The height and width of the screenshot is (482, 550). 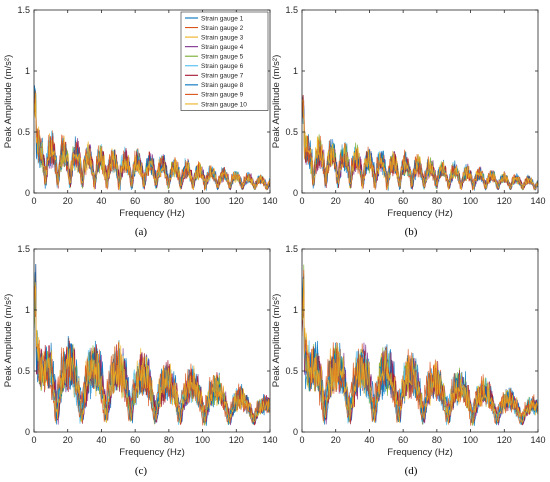 What do you see at coordinates (411, 471) in the screenshot?
I see `panel-label: (d)` at bounding box center [411, 471].